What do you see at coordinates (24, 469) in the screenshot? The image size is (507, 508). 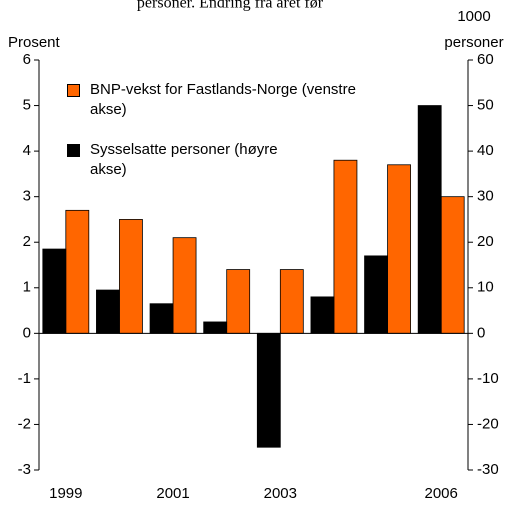 I see `y-tick-label: -3` at bounding box center [24, 469].